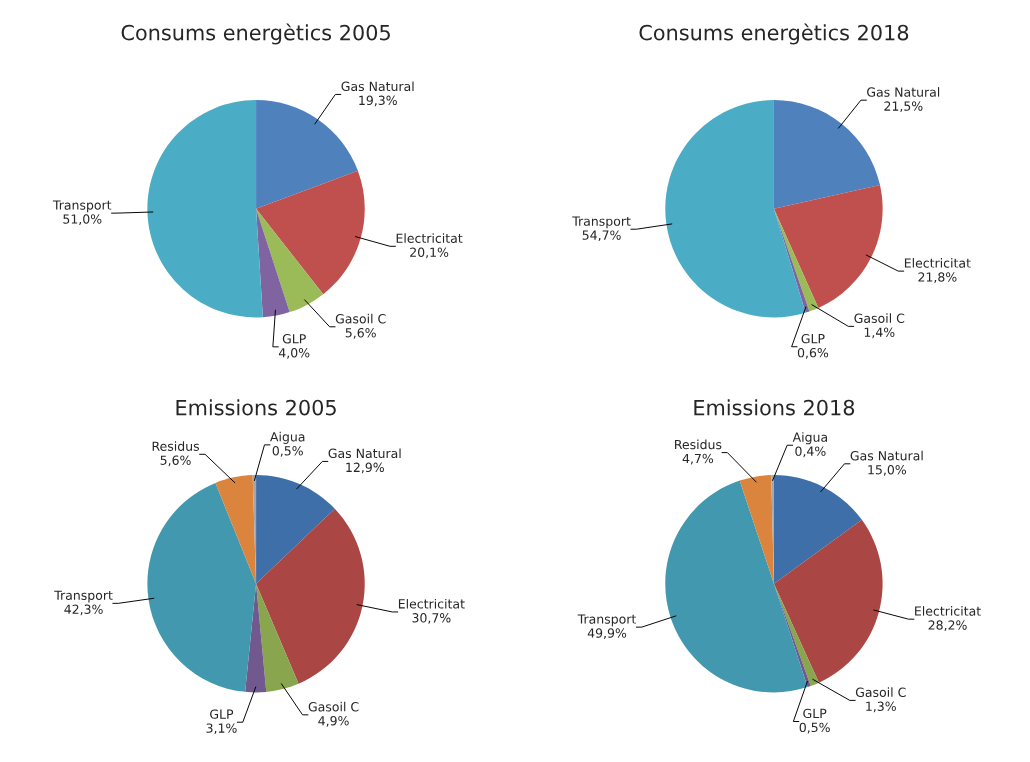  Describe the element at coordinates (365, 468) in the screenshot. I see `data-label: 12,9%` at that location.